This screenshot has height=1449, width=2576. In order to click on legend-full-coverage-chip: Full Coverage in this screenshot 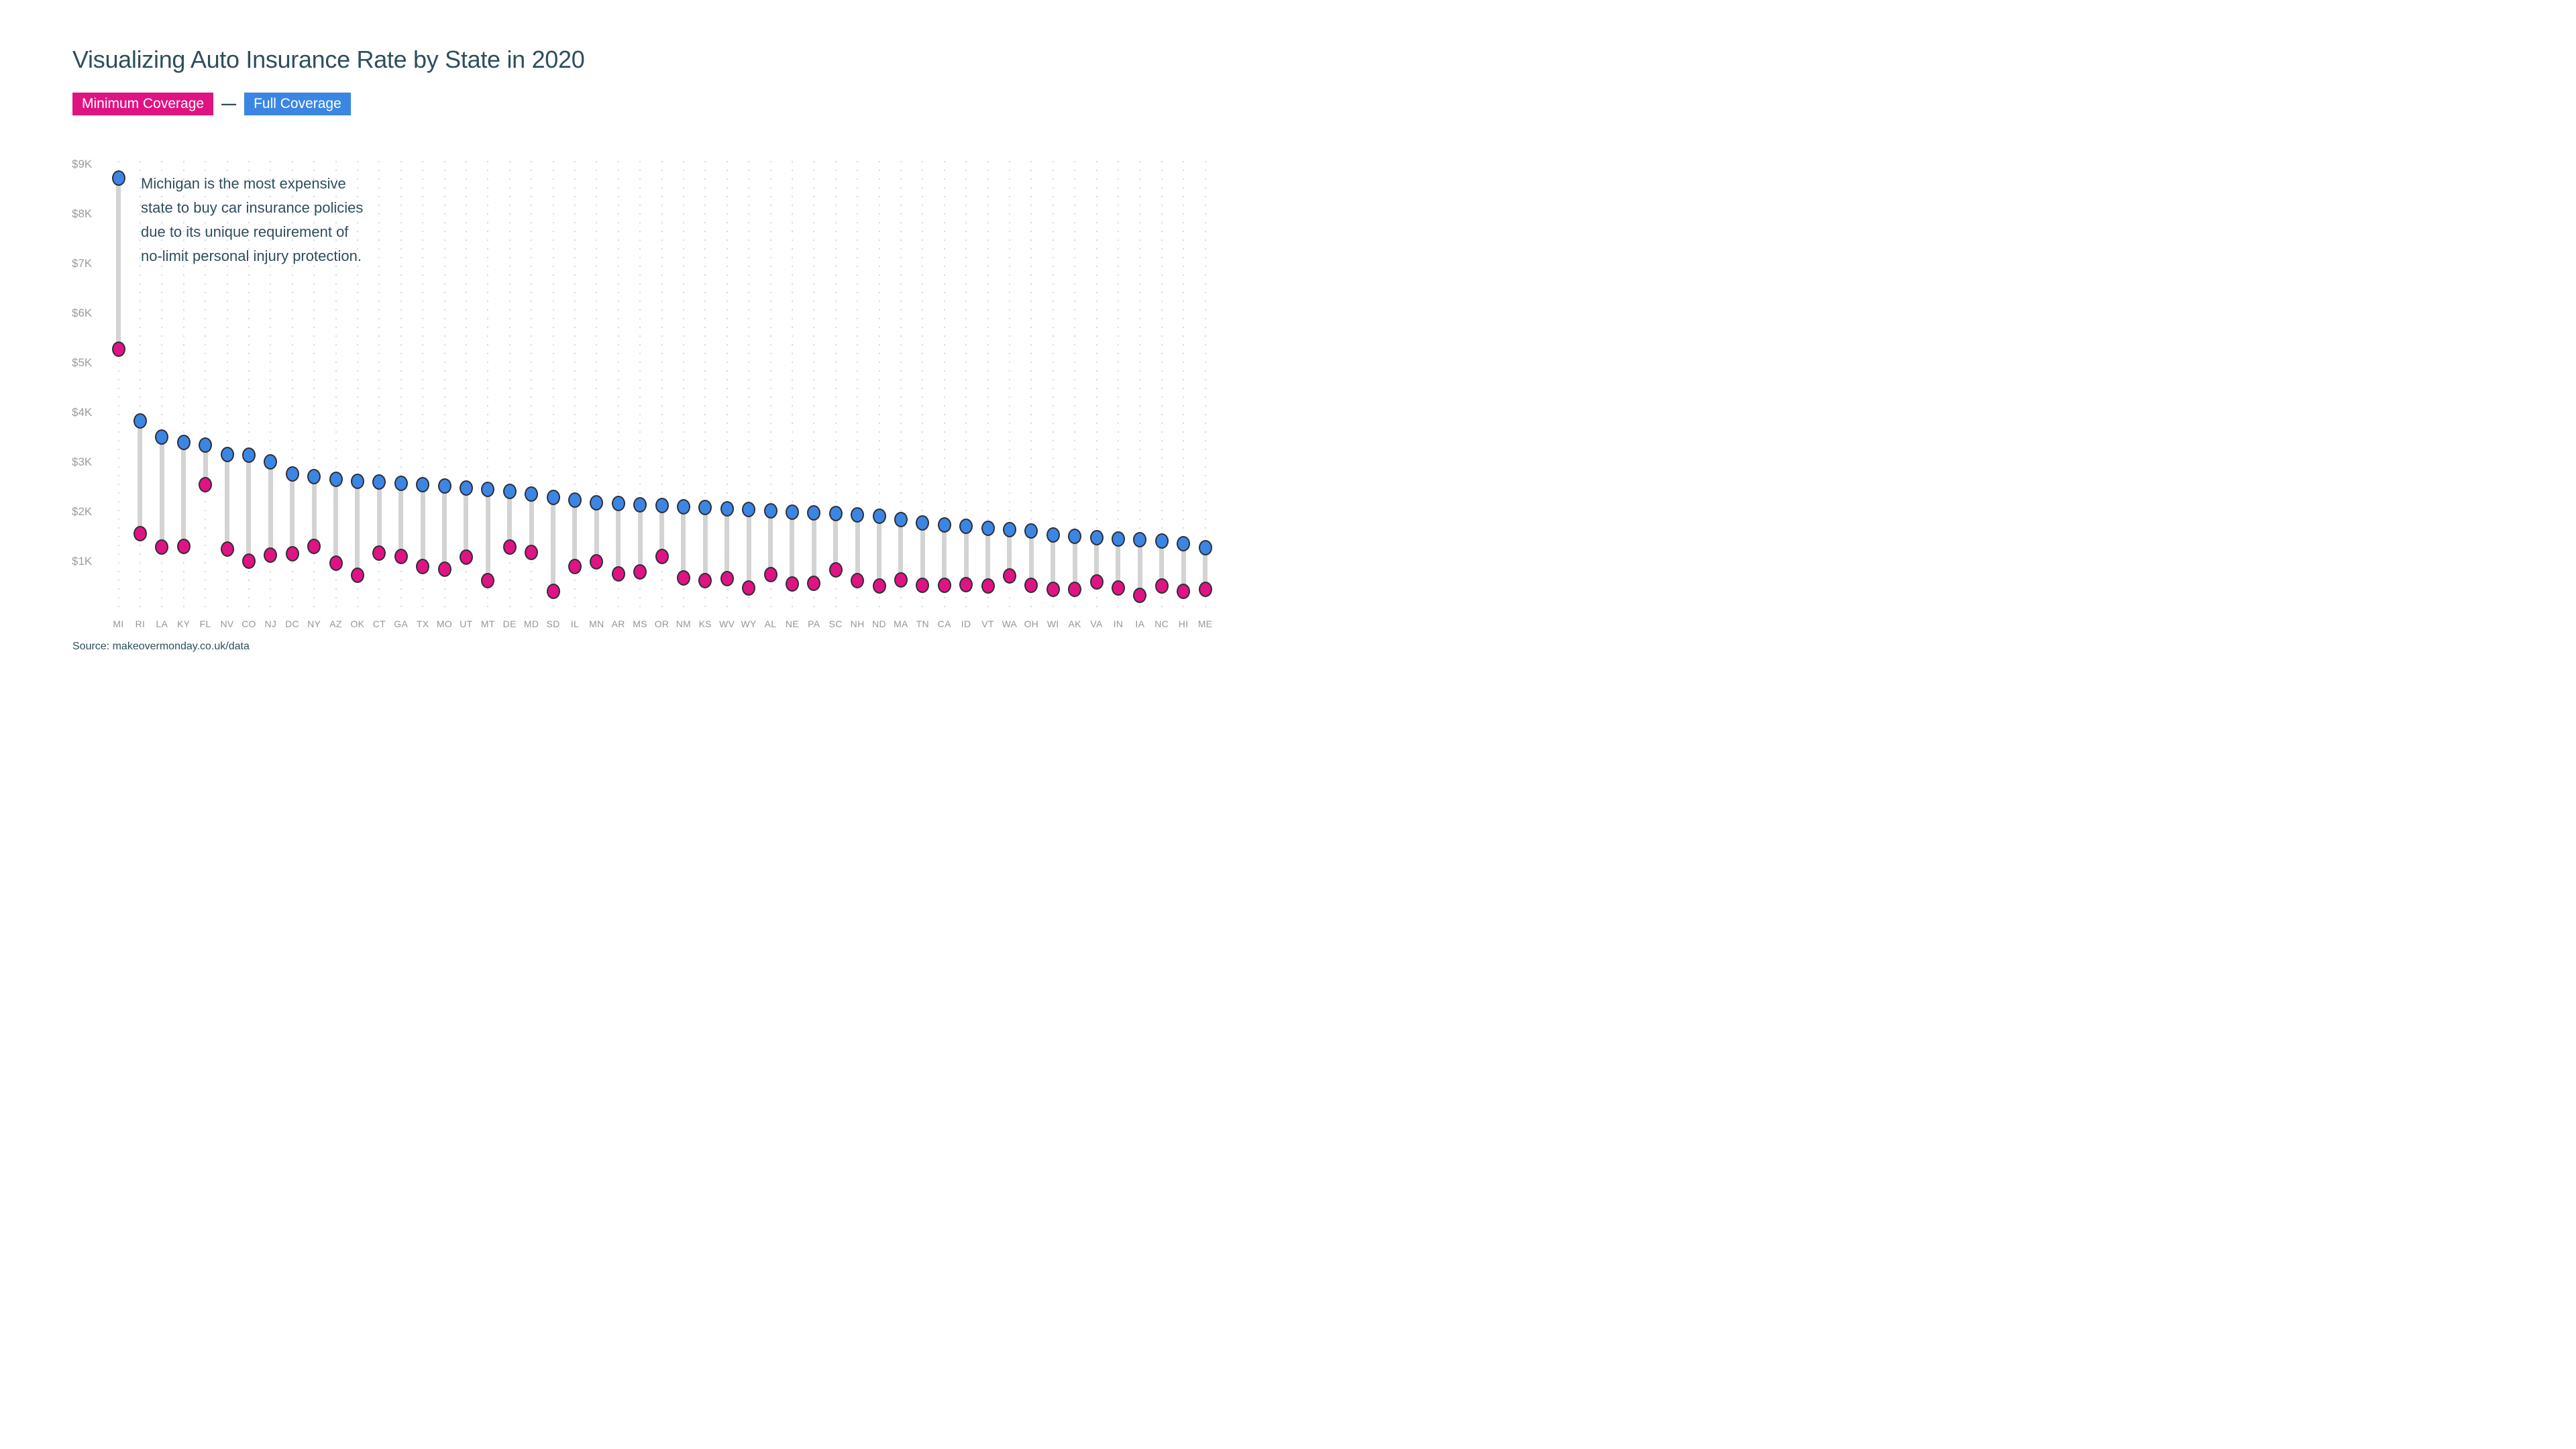, I will do `click(297, 104)`.